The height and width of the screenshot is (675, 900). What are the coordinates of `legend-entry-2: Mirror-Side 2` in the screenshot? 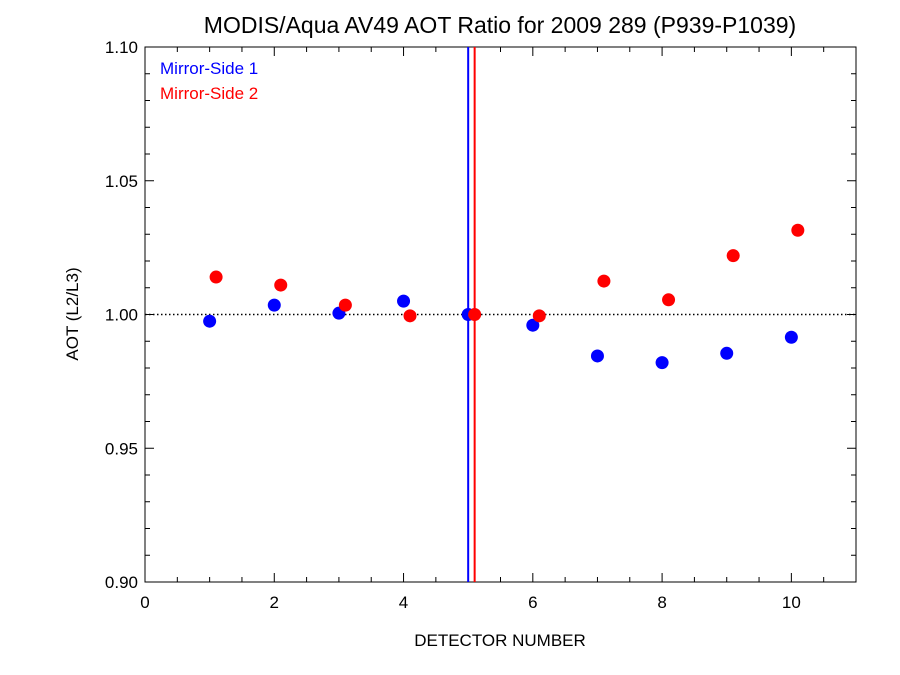 It's located at (209, 93).